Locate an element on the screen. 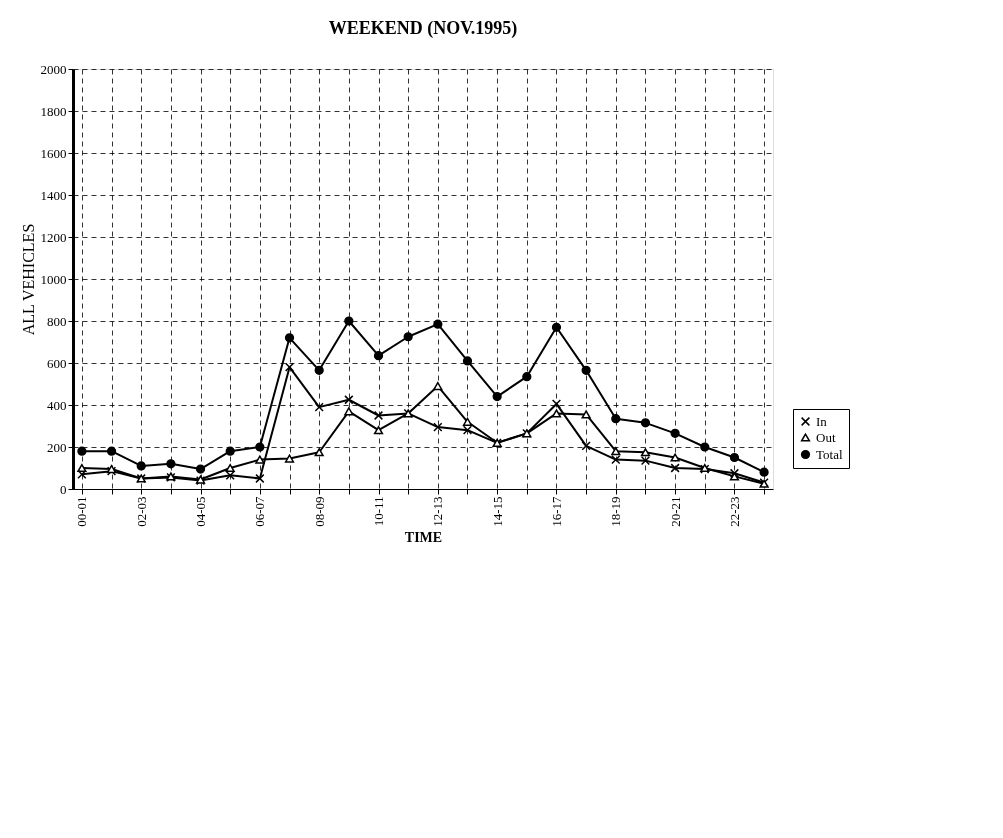 The width and height of the screenshot is (1003, 838). x-tick-label: 02-03 is located at coordinates (141, 511).